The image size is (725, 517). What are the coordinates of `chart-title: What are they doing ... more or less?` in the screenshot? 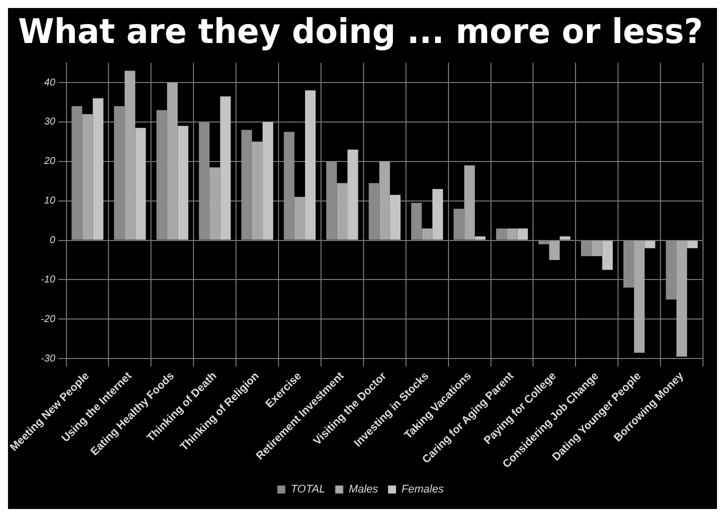 It's located at (360, 32).